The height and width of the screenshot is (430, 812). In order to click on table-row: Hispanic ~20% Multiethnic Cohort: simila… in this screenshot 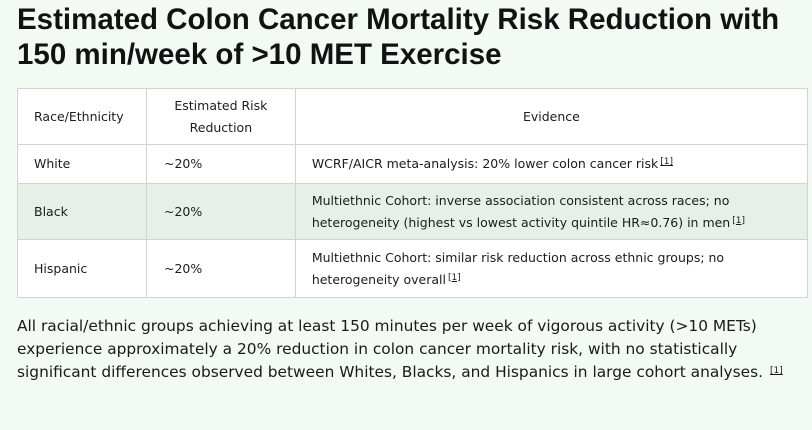, I will do `click(413, 268)`.